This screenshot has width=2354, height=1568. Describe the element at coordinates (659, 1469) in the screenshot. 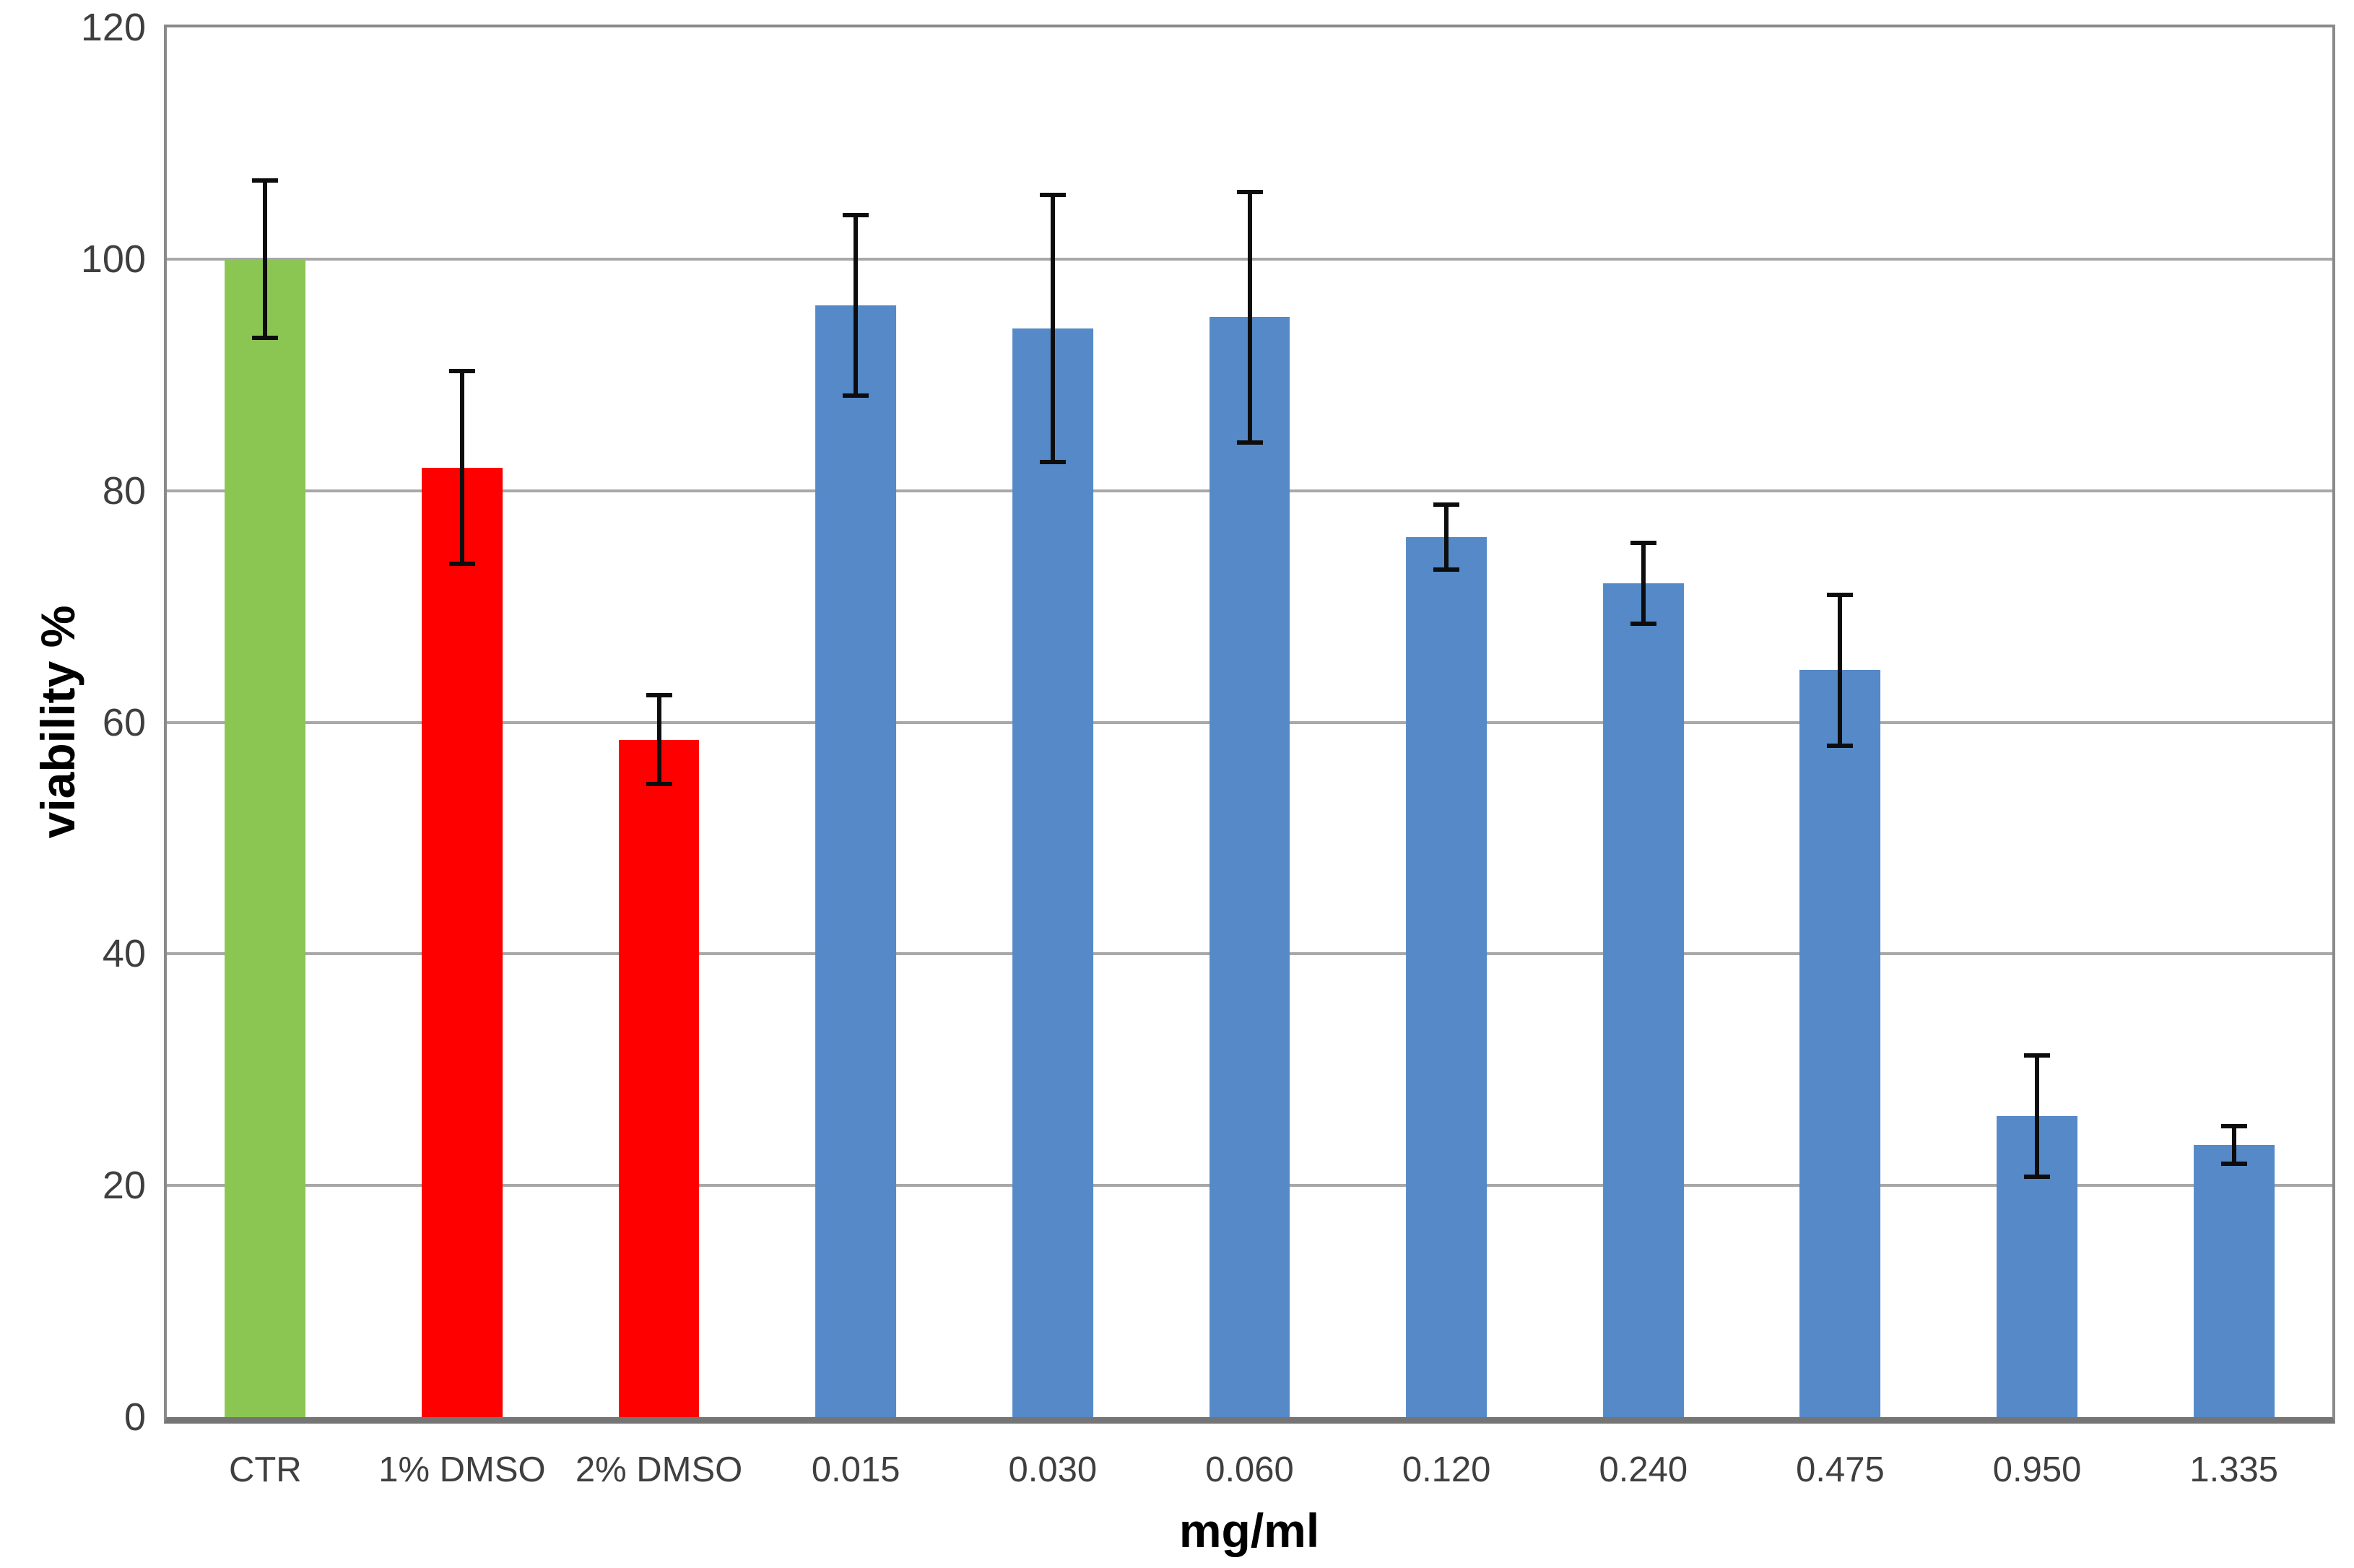

I see `x-tick-label-2-dmso: 2% DMSO` at that location.